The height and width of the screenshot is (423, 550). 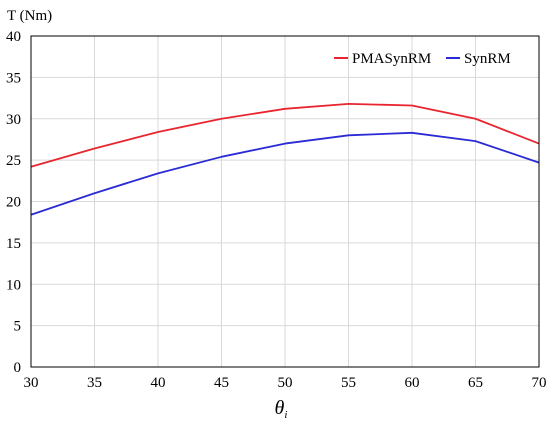 I want to click on x-tick-label: 55, so click(x=348, y=383).